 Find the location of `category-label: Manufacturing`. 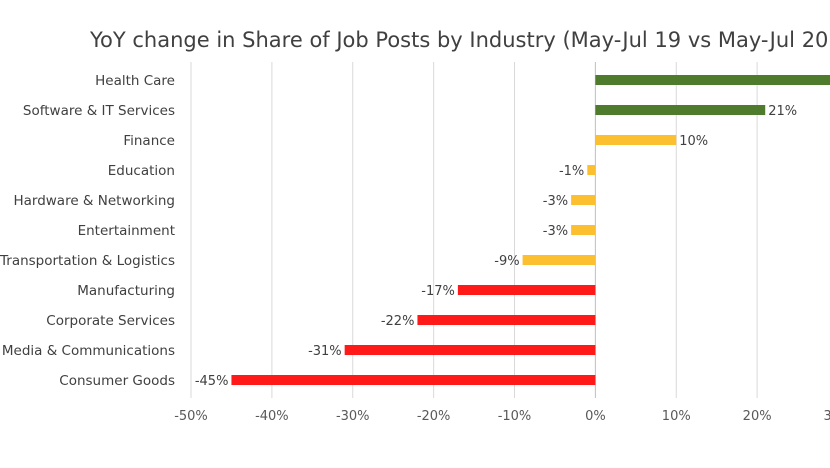

category-label: Manufacturing is located at coordinates (126, 291).